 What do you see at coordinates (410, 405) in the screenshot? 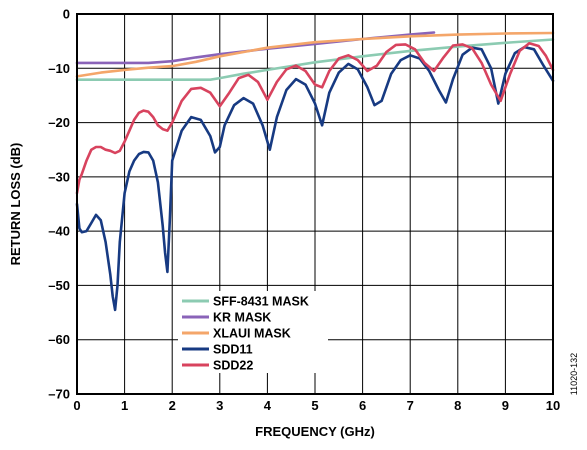
I see `x-tick-label: 7` at bounding box center [410, 405].